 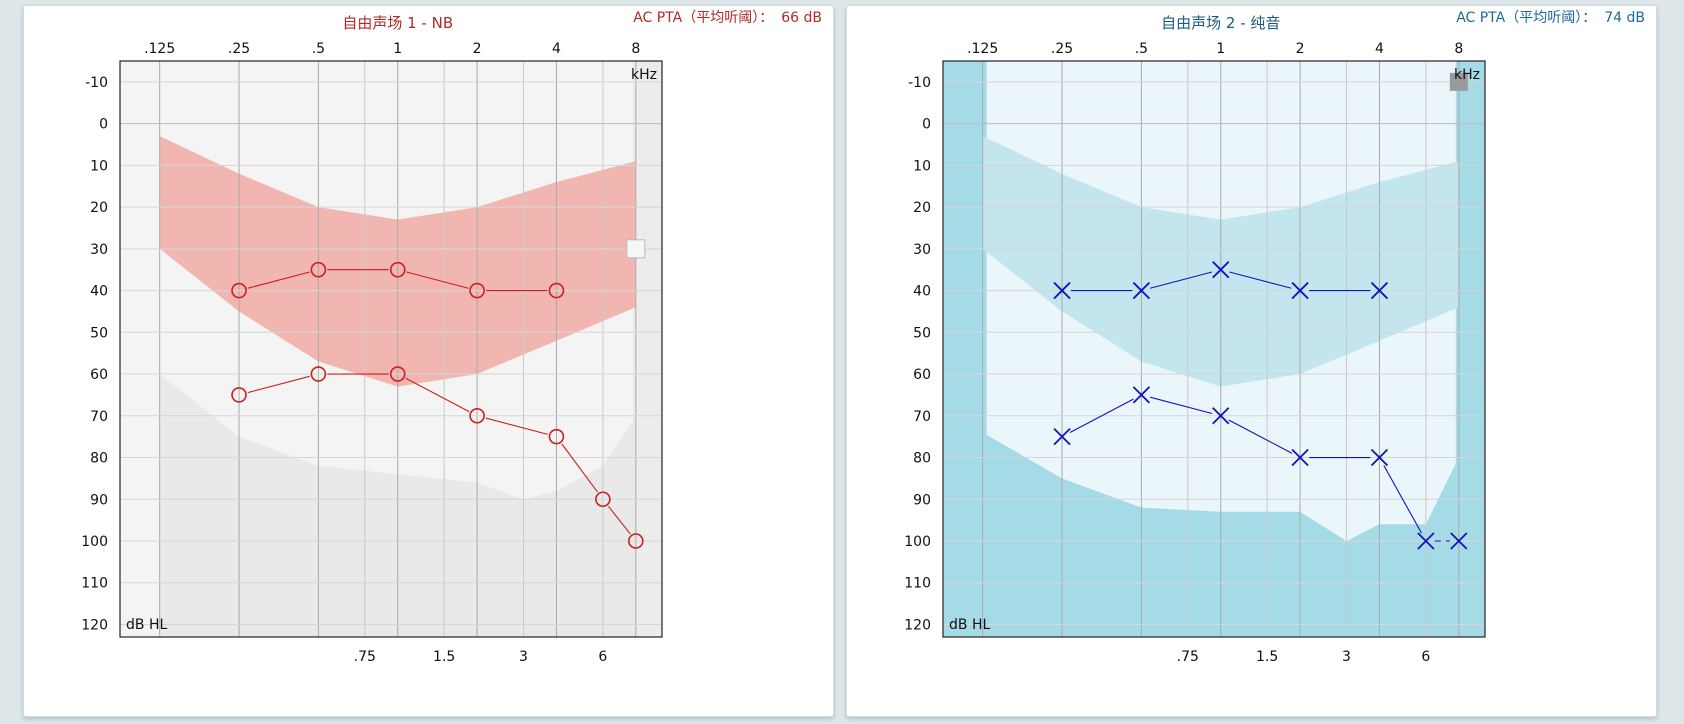 I want to click on x-tick-label: .75, so click(x=1188, y=657).